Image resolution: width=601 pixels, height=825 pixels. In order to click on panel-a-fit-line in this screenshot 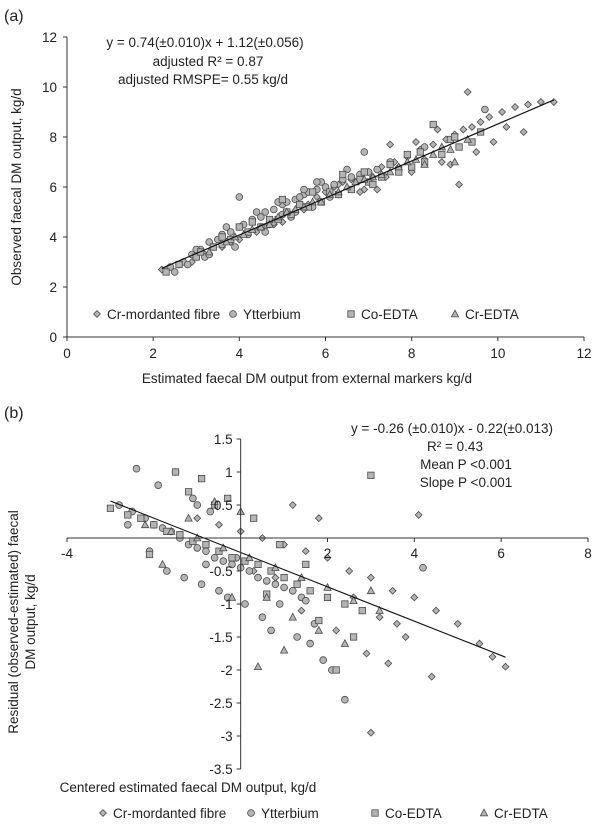, I will do `click(358, 184)`.